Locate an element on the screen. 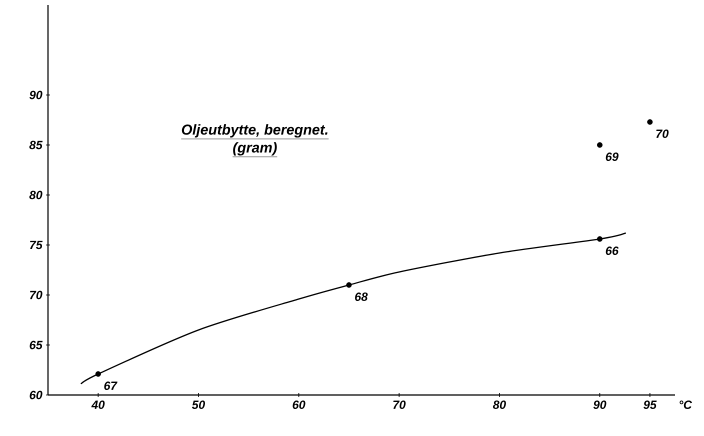  x-tick-label: 80 is located at coordinates (499, 404).